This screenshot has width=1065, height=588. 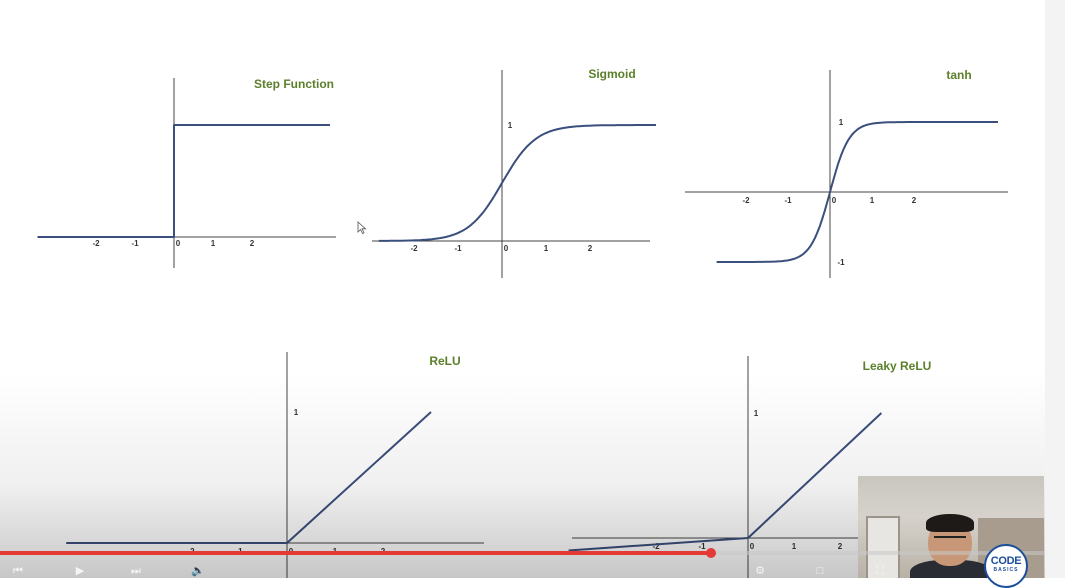 What do you see at coordinates (883, 547) in the screenshot?
I see `webcam-door` at bounding box center [883, 547].